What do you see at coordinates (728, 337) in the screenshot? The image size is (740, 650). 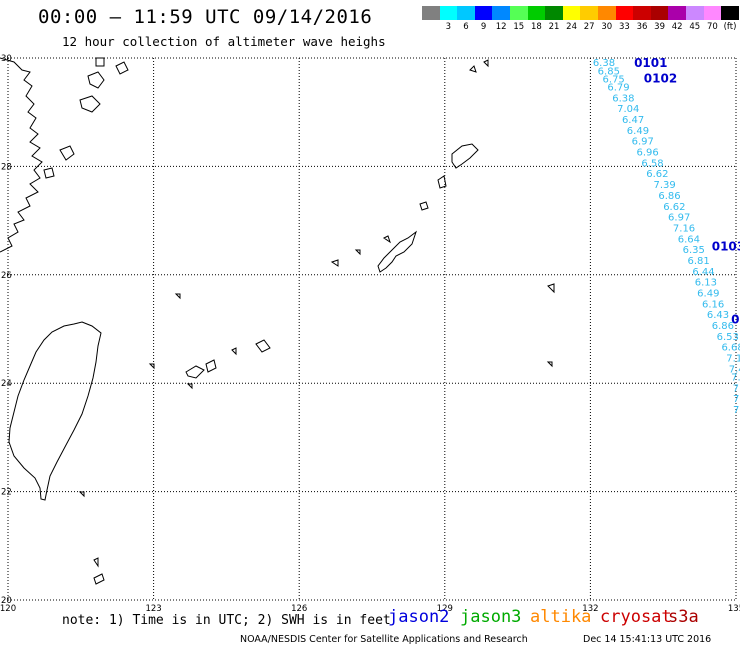 I see `swh-value-label: 6.53` at bounding box center [728, 337].